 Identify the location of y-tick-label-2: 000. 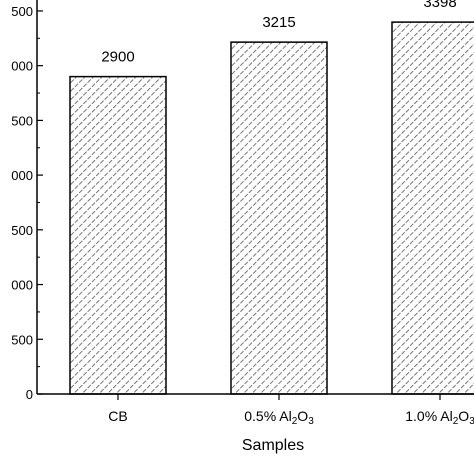
(22, 285).